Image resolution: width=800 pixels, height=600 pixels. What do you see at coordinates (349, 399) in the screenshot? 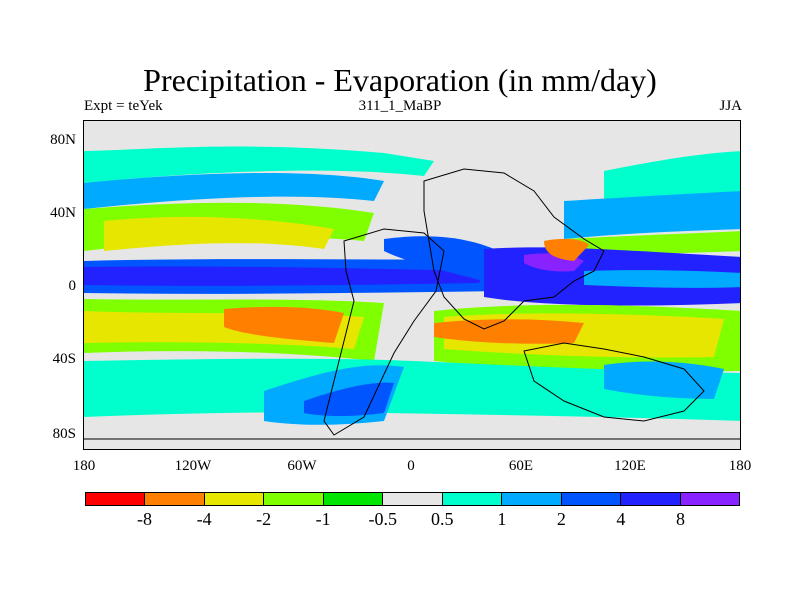
I see `s-atlantic-core` at bounding box center [349, 399].